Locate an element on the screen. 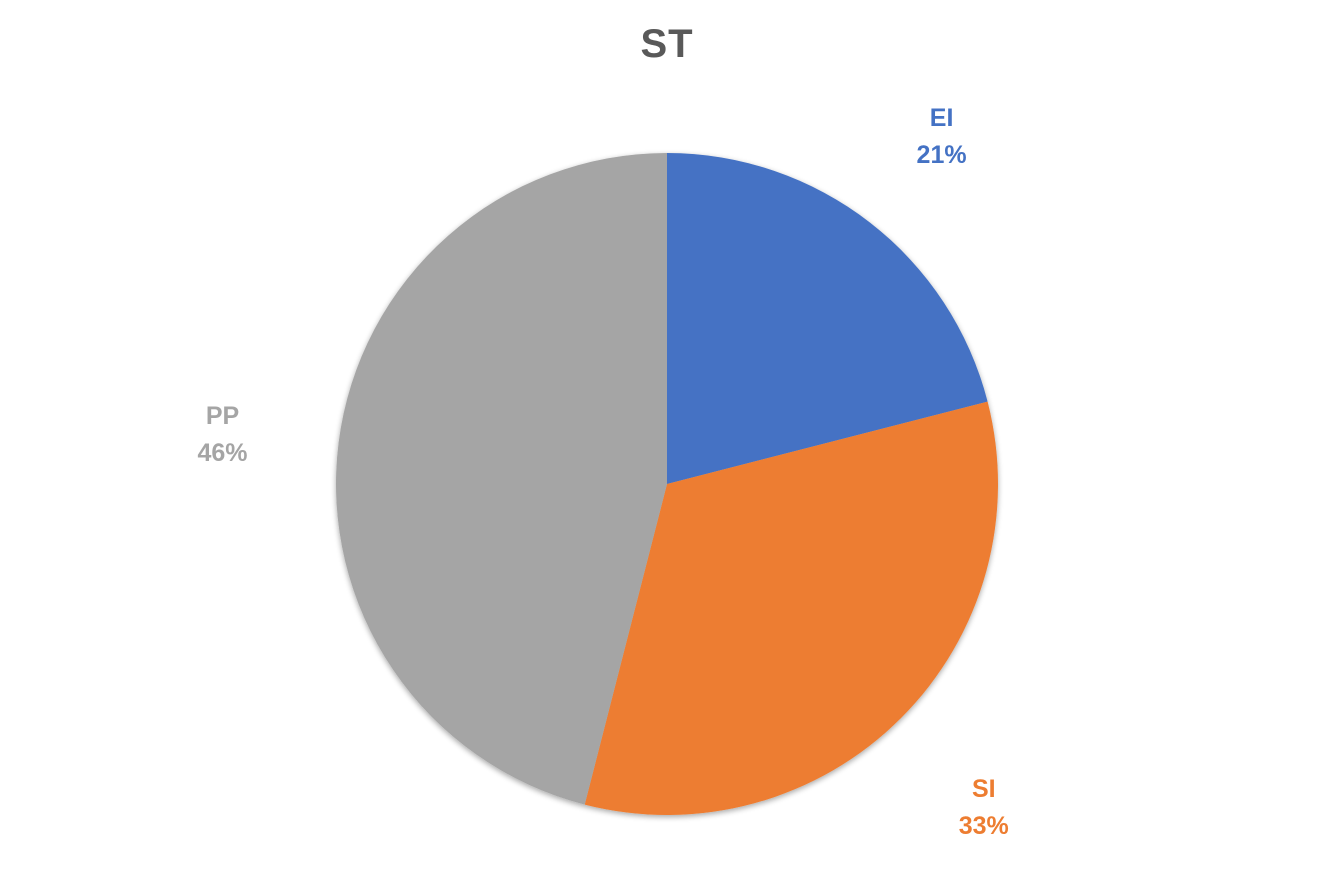 This screenshot has width=1334, height=889. data-label-category-pp: PP is located at coordinates (222, 416).